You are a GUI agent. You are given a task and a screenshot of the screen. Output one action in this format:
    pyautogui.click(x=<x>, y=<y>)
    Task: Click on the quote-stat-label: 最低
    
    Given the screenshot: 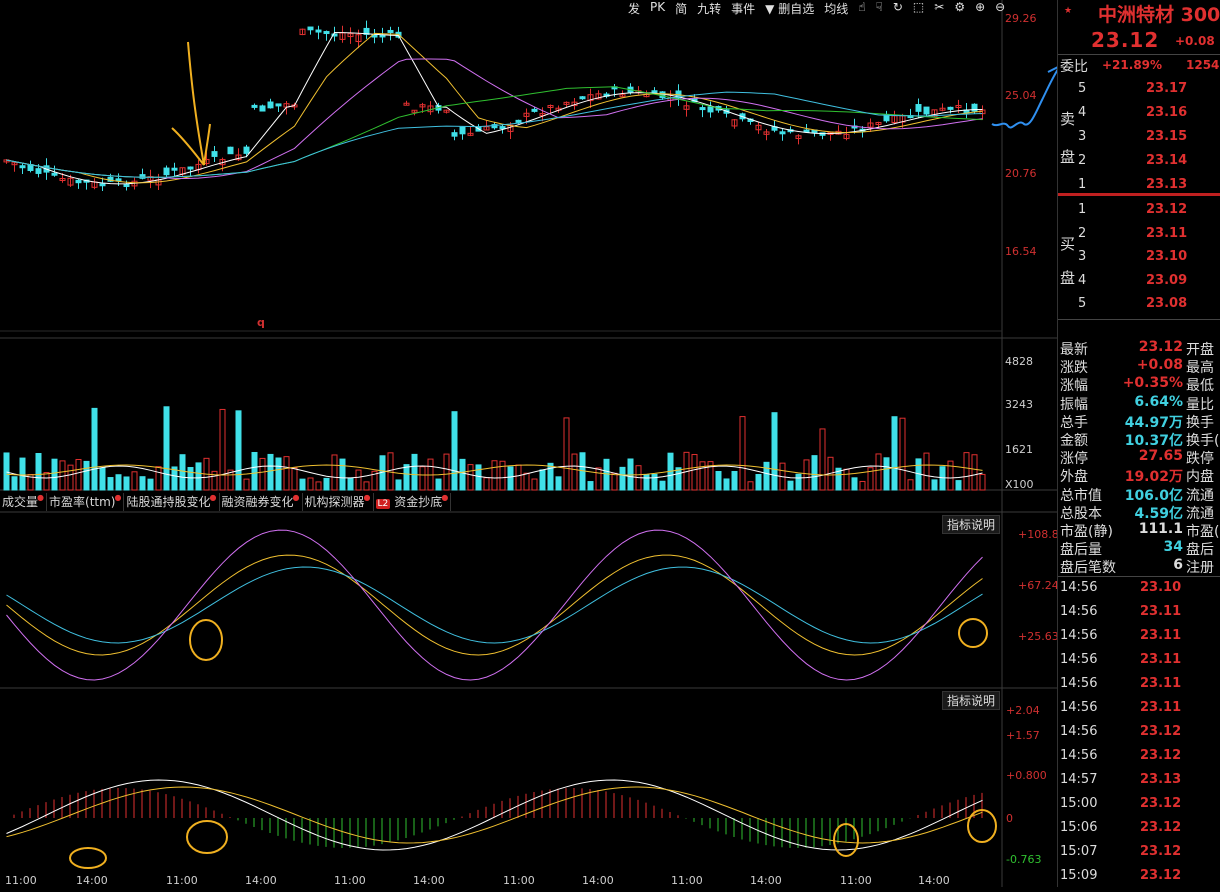 What is the action you would take?
    pyautogui.click(x=1200, y=386)
    